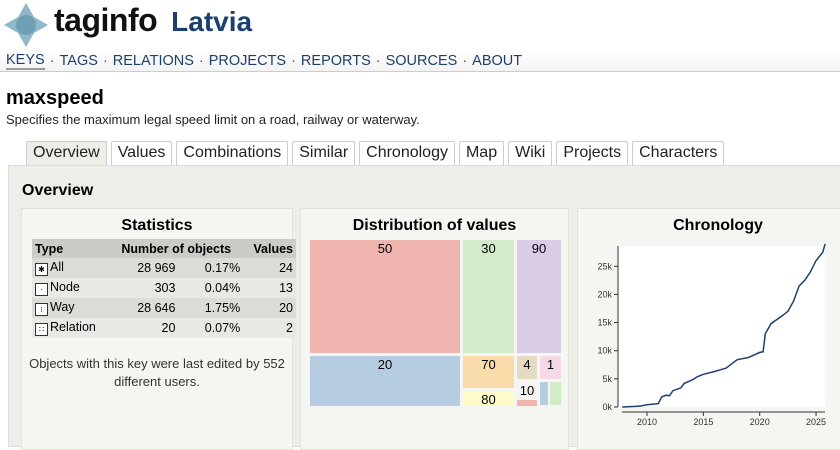 The image size is (840, 450). Describe the element at coordinates (144, 288) in the screenshot. I see `count: 303` at that location.